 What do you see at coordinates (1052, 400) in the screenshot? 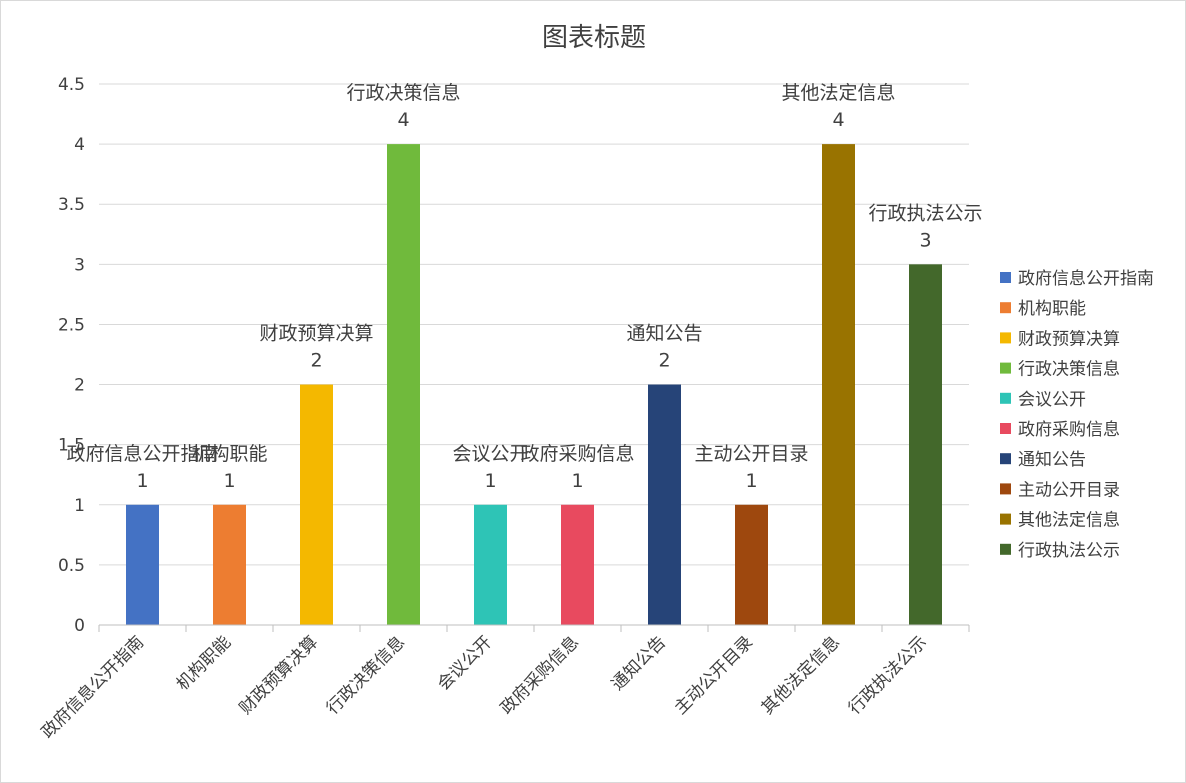
I see `legend-label: 会议公开` at bounding box center [1052, 400].